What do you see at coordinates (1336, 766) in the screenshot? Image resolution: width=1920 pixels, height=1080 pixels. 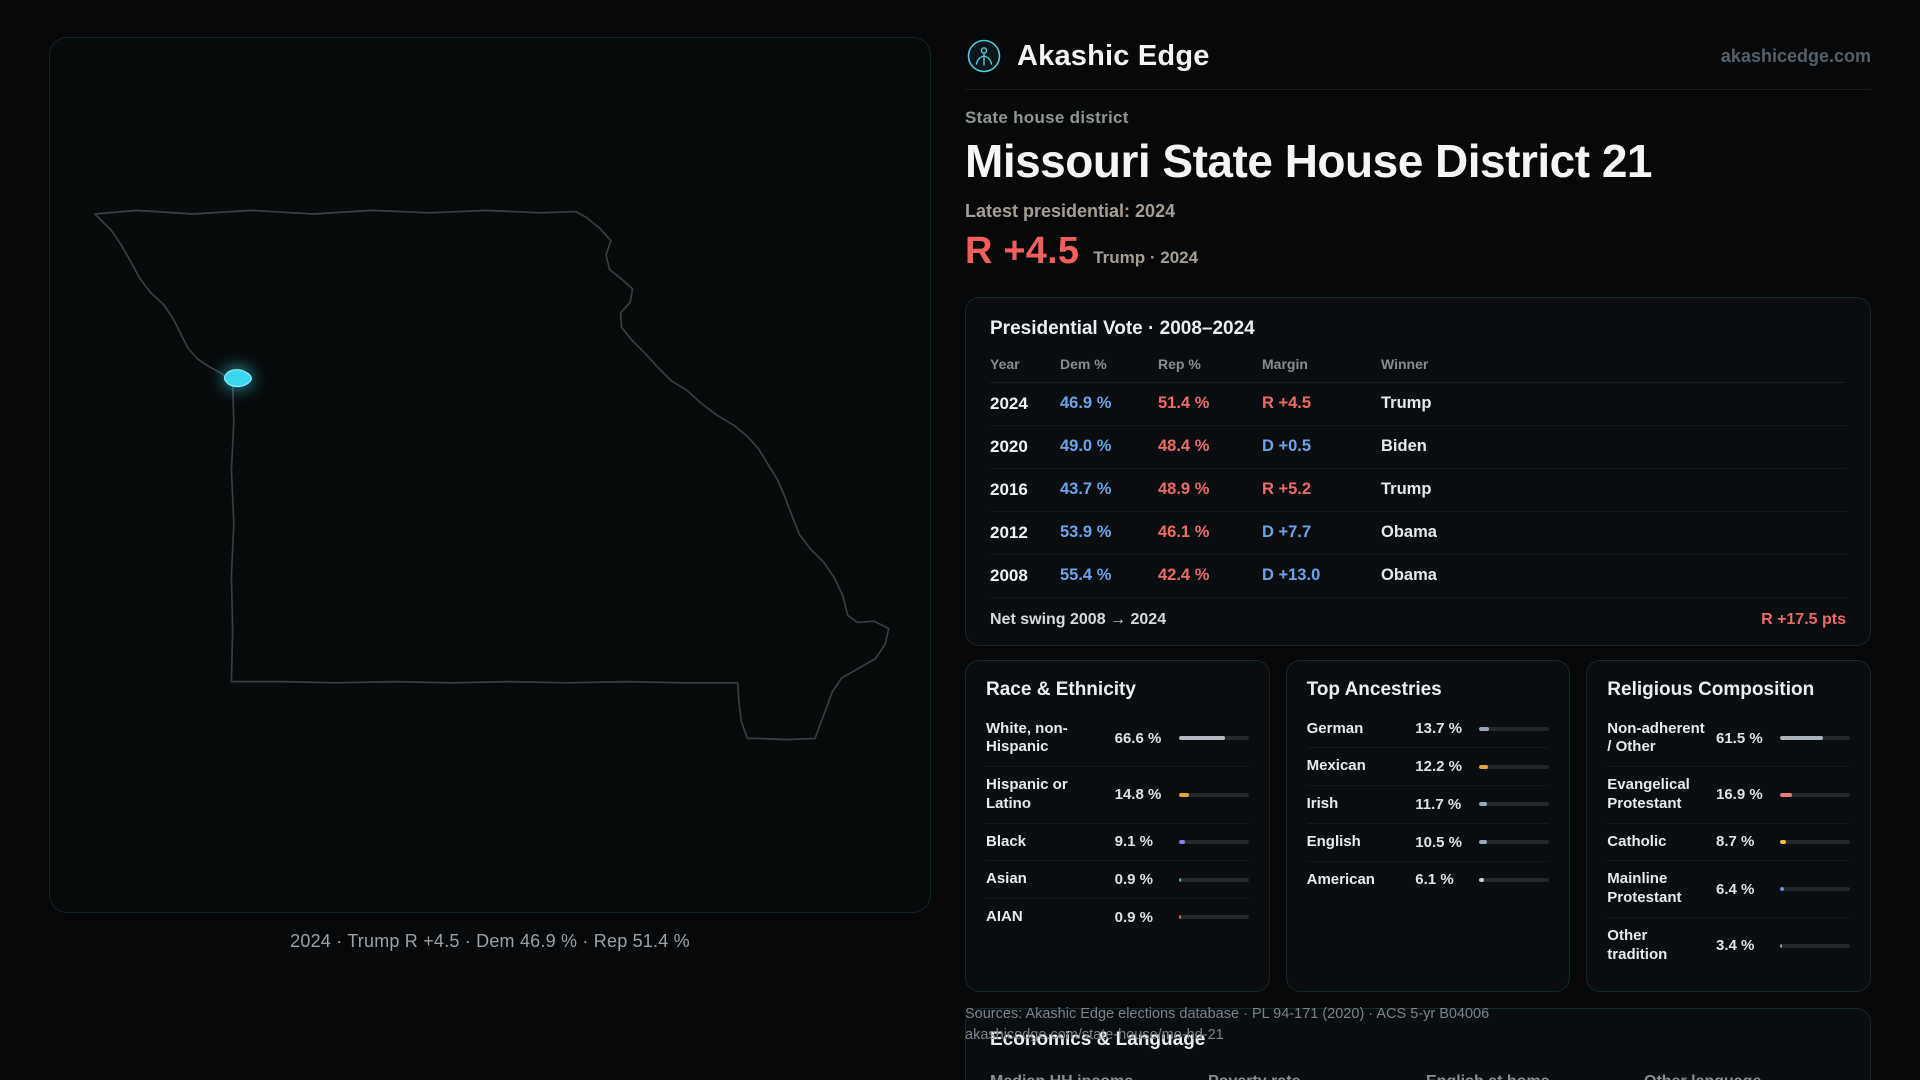 I see `stat-label: Mexican` at bounding box center [1336, 766].